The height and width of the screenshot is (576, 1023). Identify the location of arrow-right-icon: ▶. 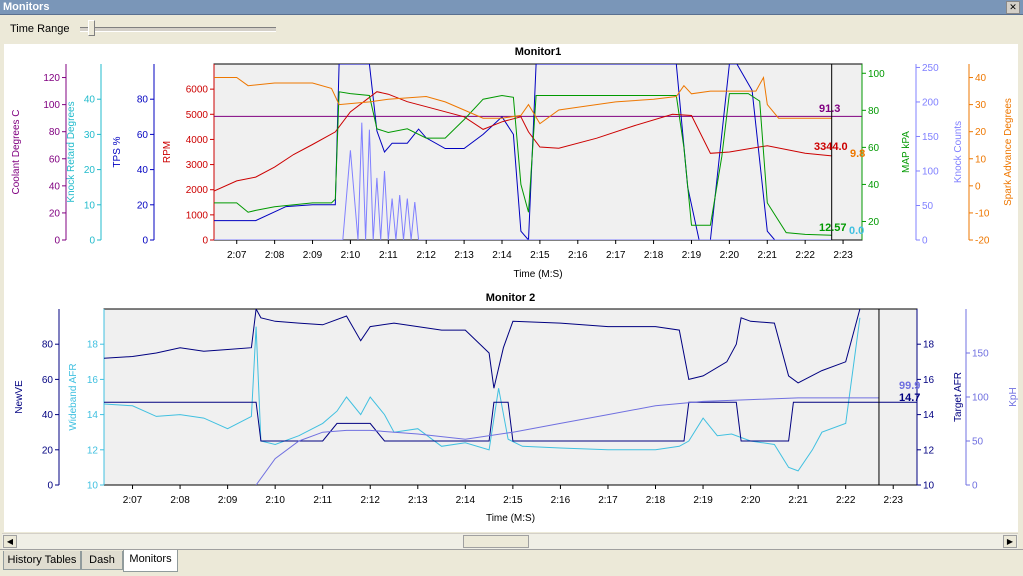
(1010, 541).